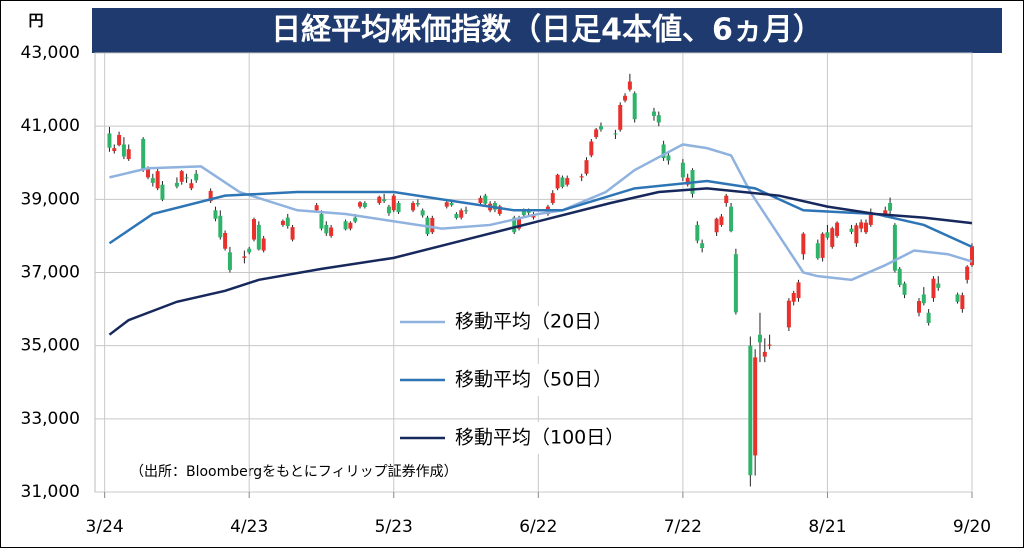 Image resolution: width=1024 pixels, height=548 pixels. I want to click on source-note: （出所：Bloombergをもとにフィリップ証券作成）, so click(294, 472).